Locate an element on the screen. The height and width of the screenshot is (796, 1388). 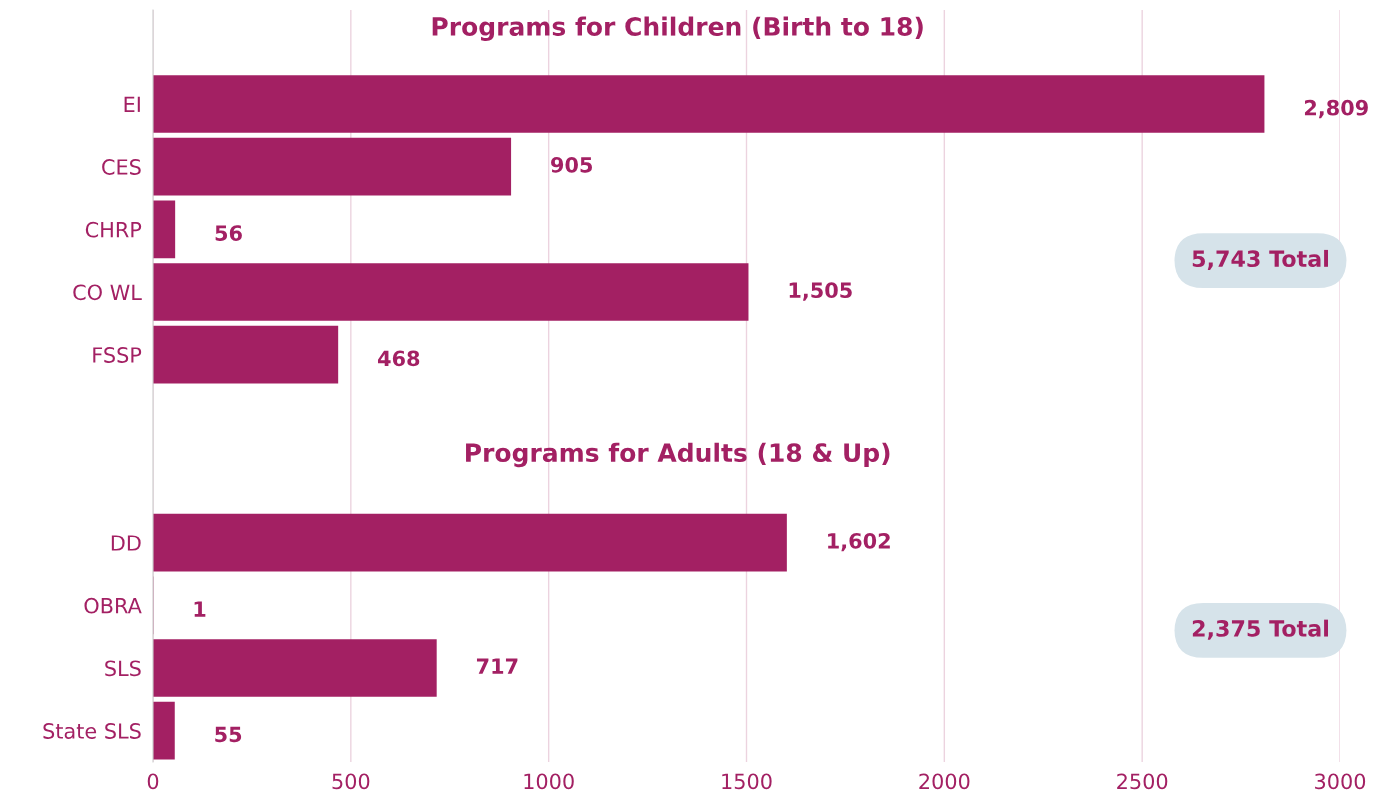
data-label: 55 is located at coordinates (228, 734).